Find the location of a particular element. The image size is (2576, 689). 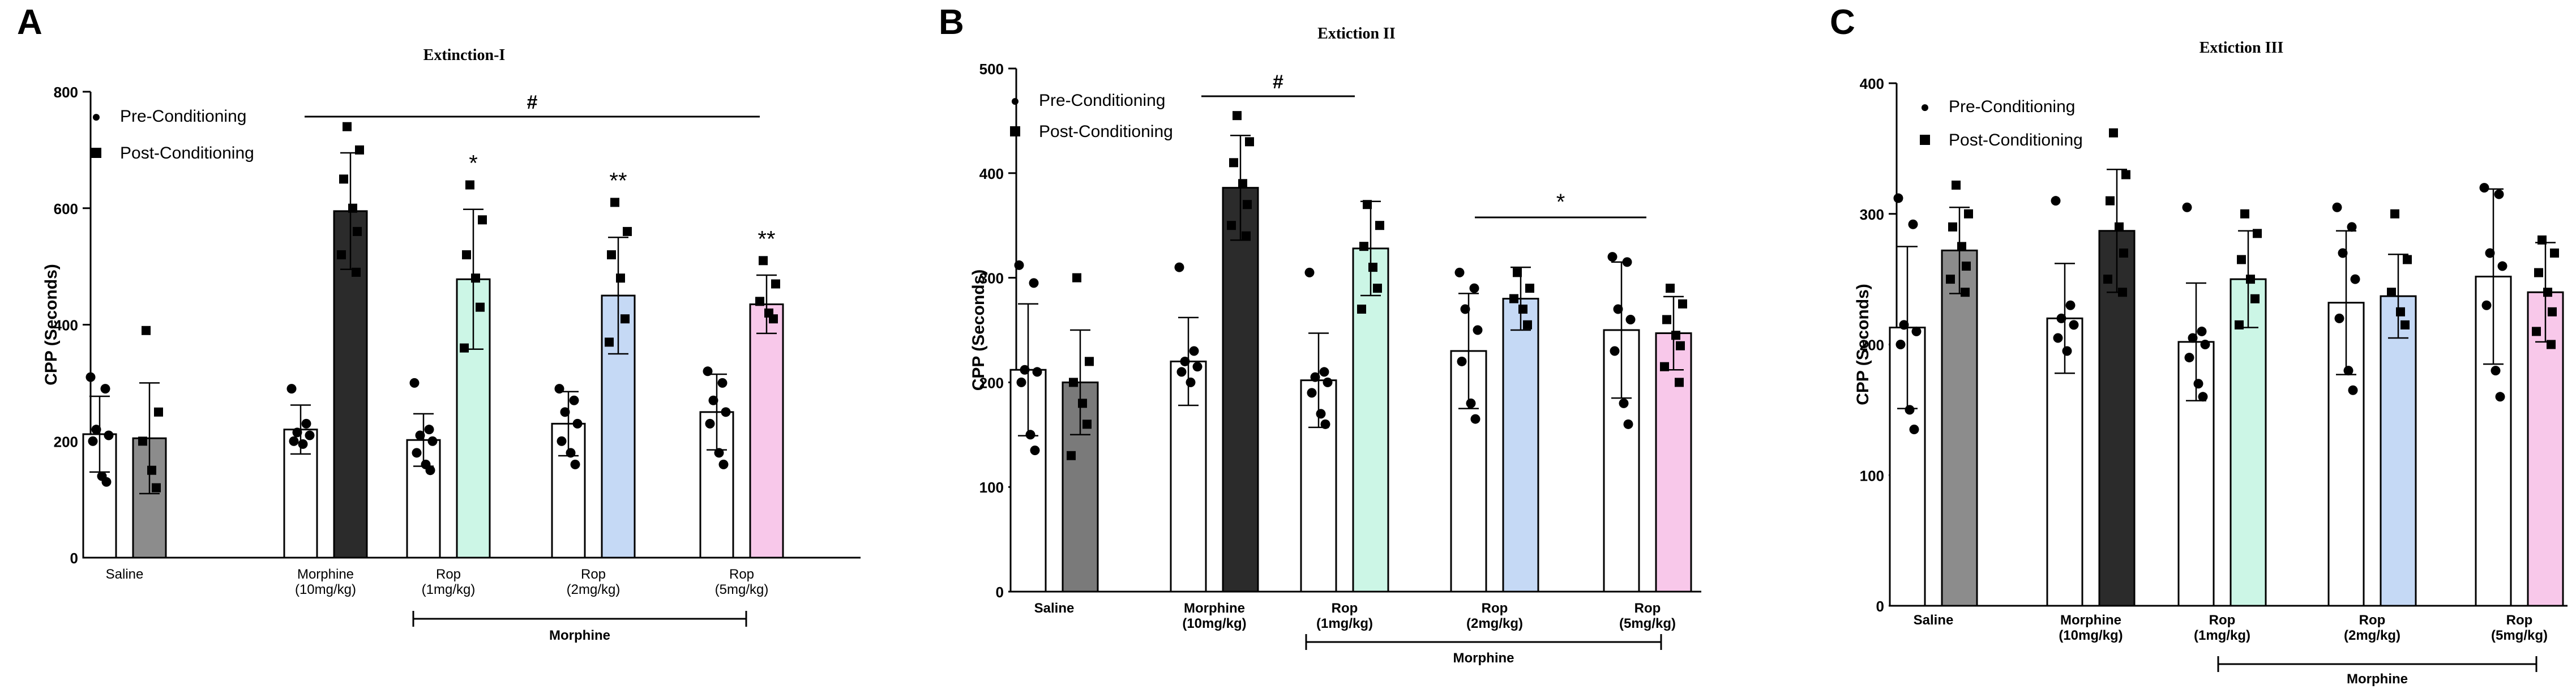

category-label: Morphine is located at coordinates (1214, 609).